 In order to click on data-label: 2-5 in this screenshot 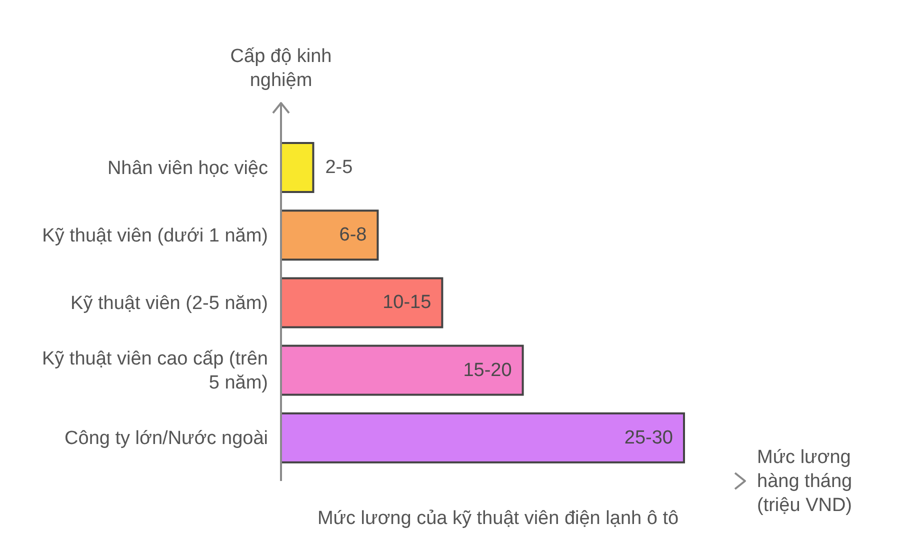, I will do `click(339, 167)`.